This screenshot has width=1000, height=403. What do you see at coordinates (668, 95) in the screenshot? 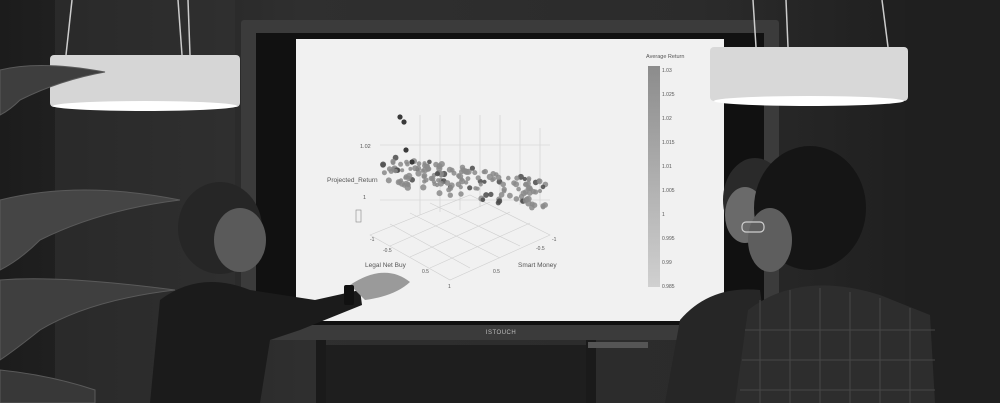
I see `colorbar-tick: 1.025` at bounding box center [668, 95].